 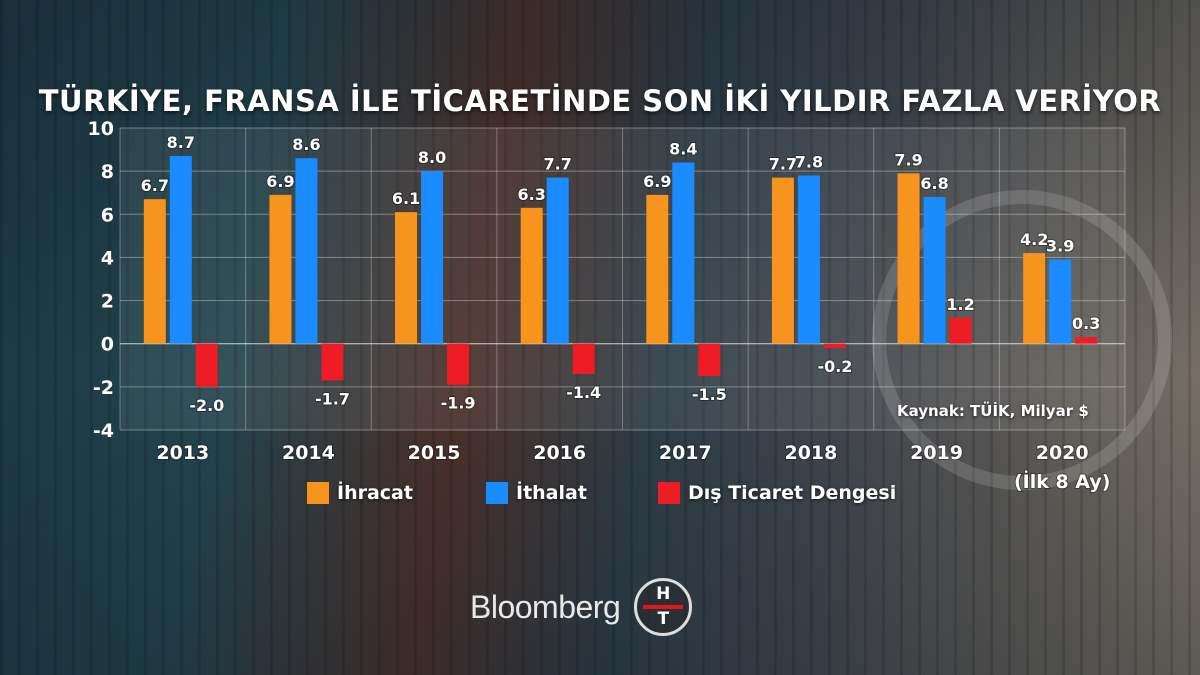 I want to click on data-label-balance: -1.4, so click(x=583, y=392).